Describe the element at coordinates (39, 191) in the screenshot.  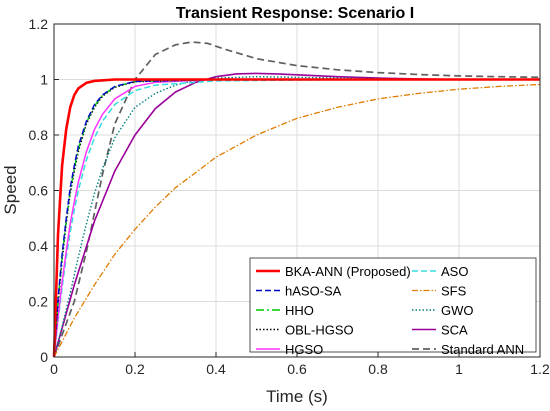
I see `y-tick-label: 0.6` at that location.